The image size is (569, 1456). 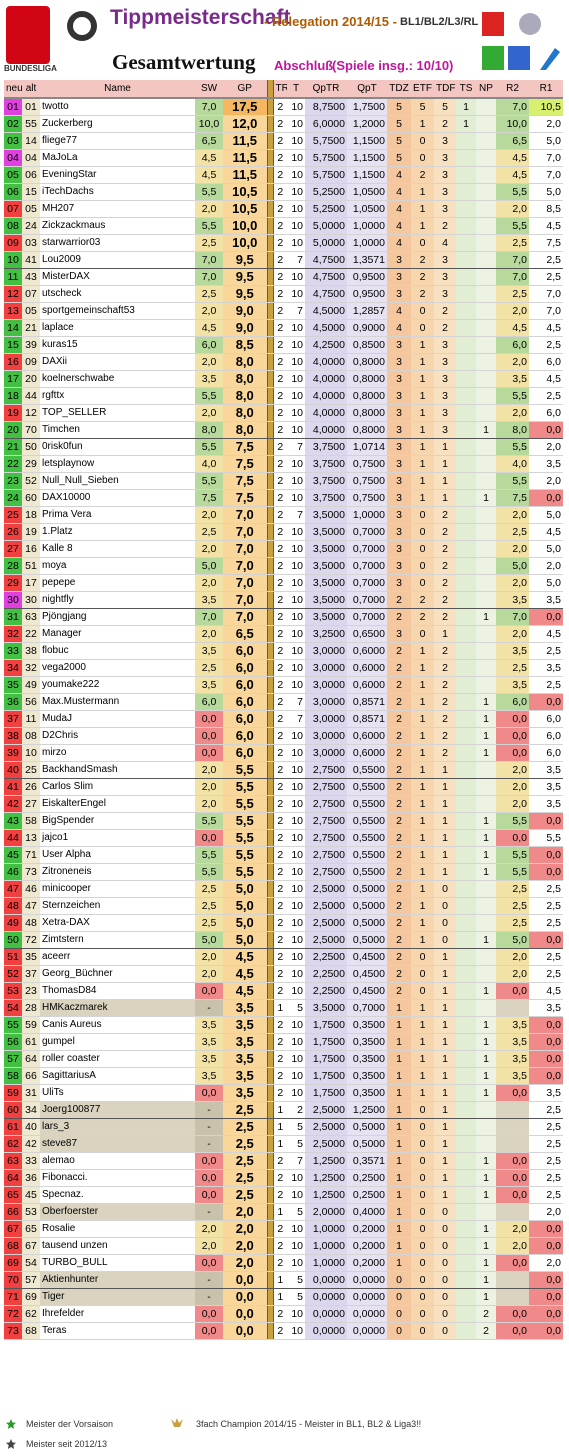 I want to click on cell-neu: 33, so click(x=13, y=651).